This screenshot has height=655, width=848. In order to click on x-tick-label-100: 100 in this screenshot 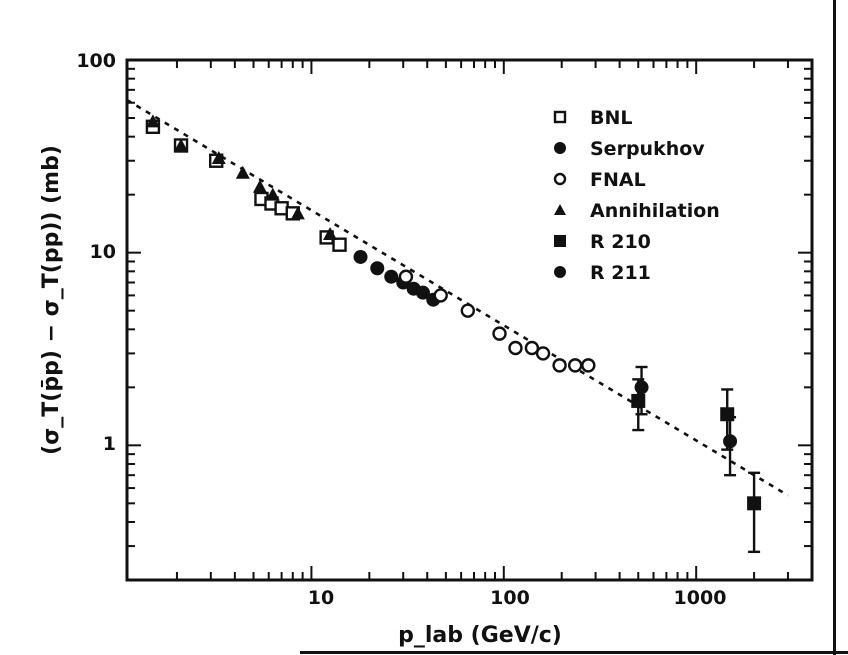, I will do `click(510, 598)`.